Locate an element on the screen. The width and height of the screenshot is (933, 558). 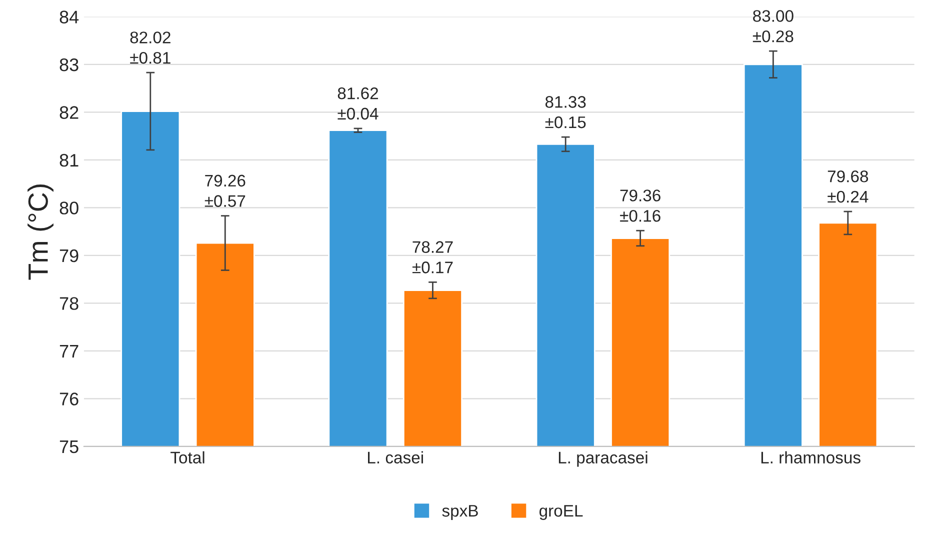
legend-label: spxB is located at coordinates (460, 512).